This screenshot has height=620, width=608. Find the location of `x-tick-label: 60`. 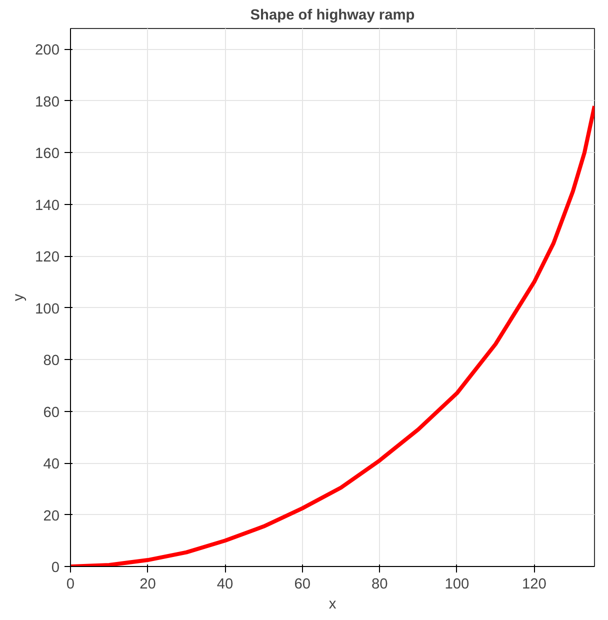

x-tick-label: 60 is located at coordinates (302, 584).